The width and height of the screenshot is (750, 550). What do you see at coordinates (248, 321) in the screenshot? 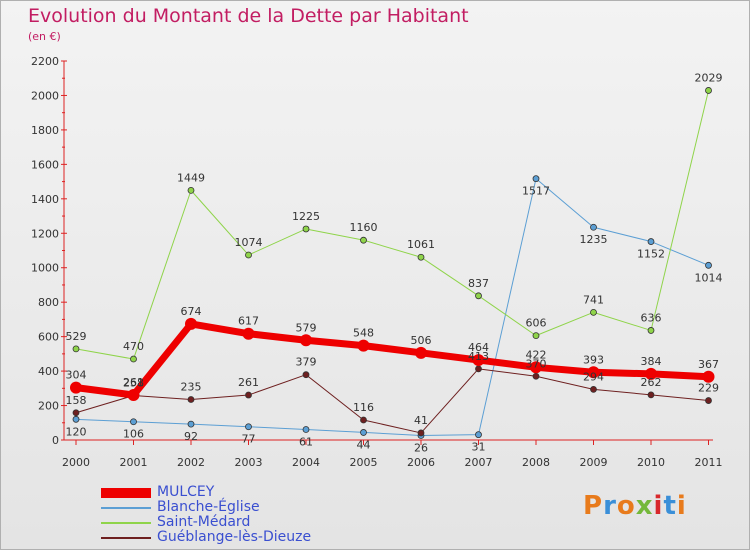
I see `data-label: 617` at bounding box center [248, 321].